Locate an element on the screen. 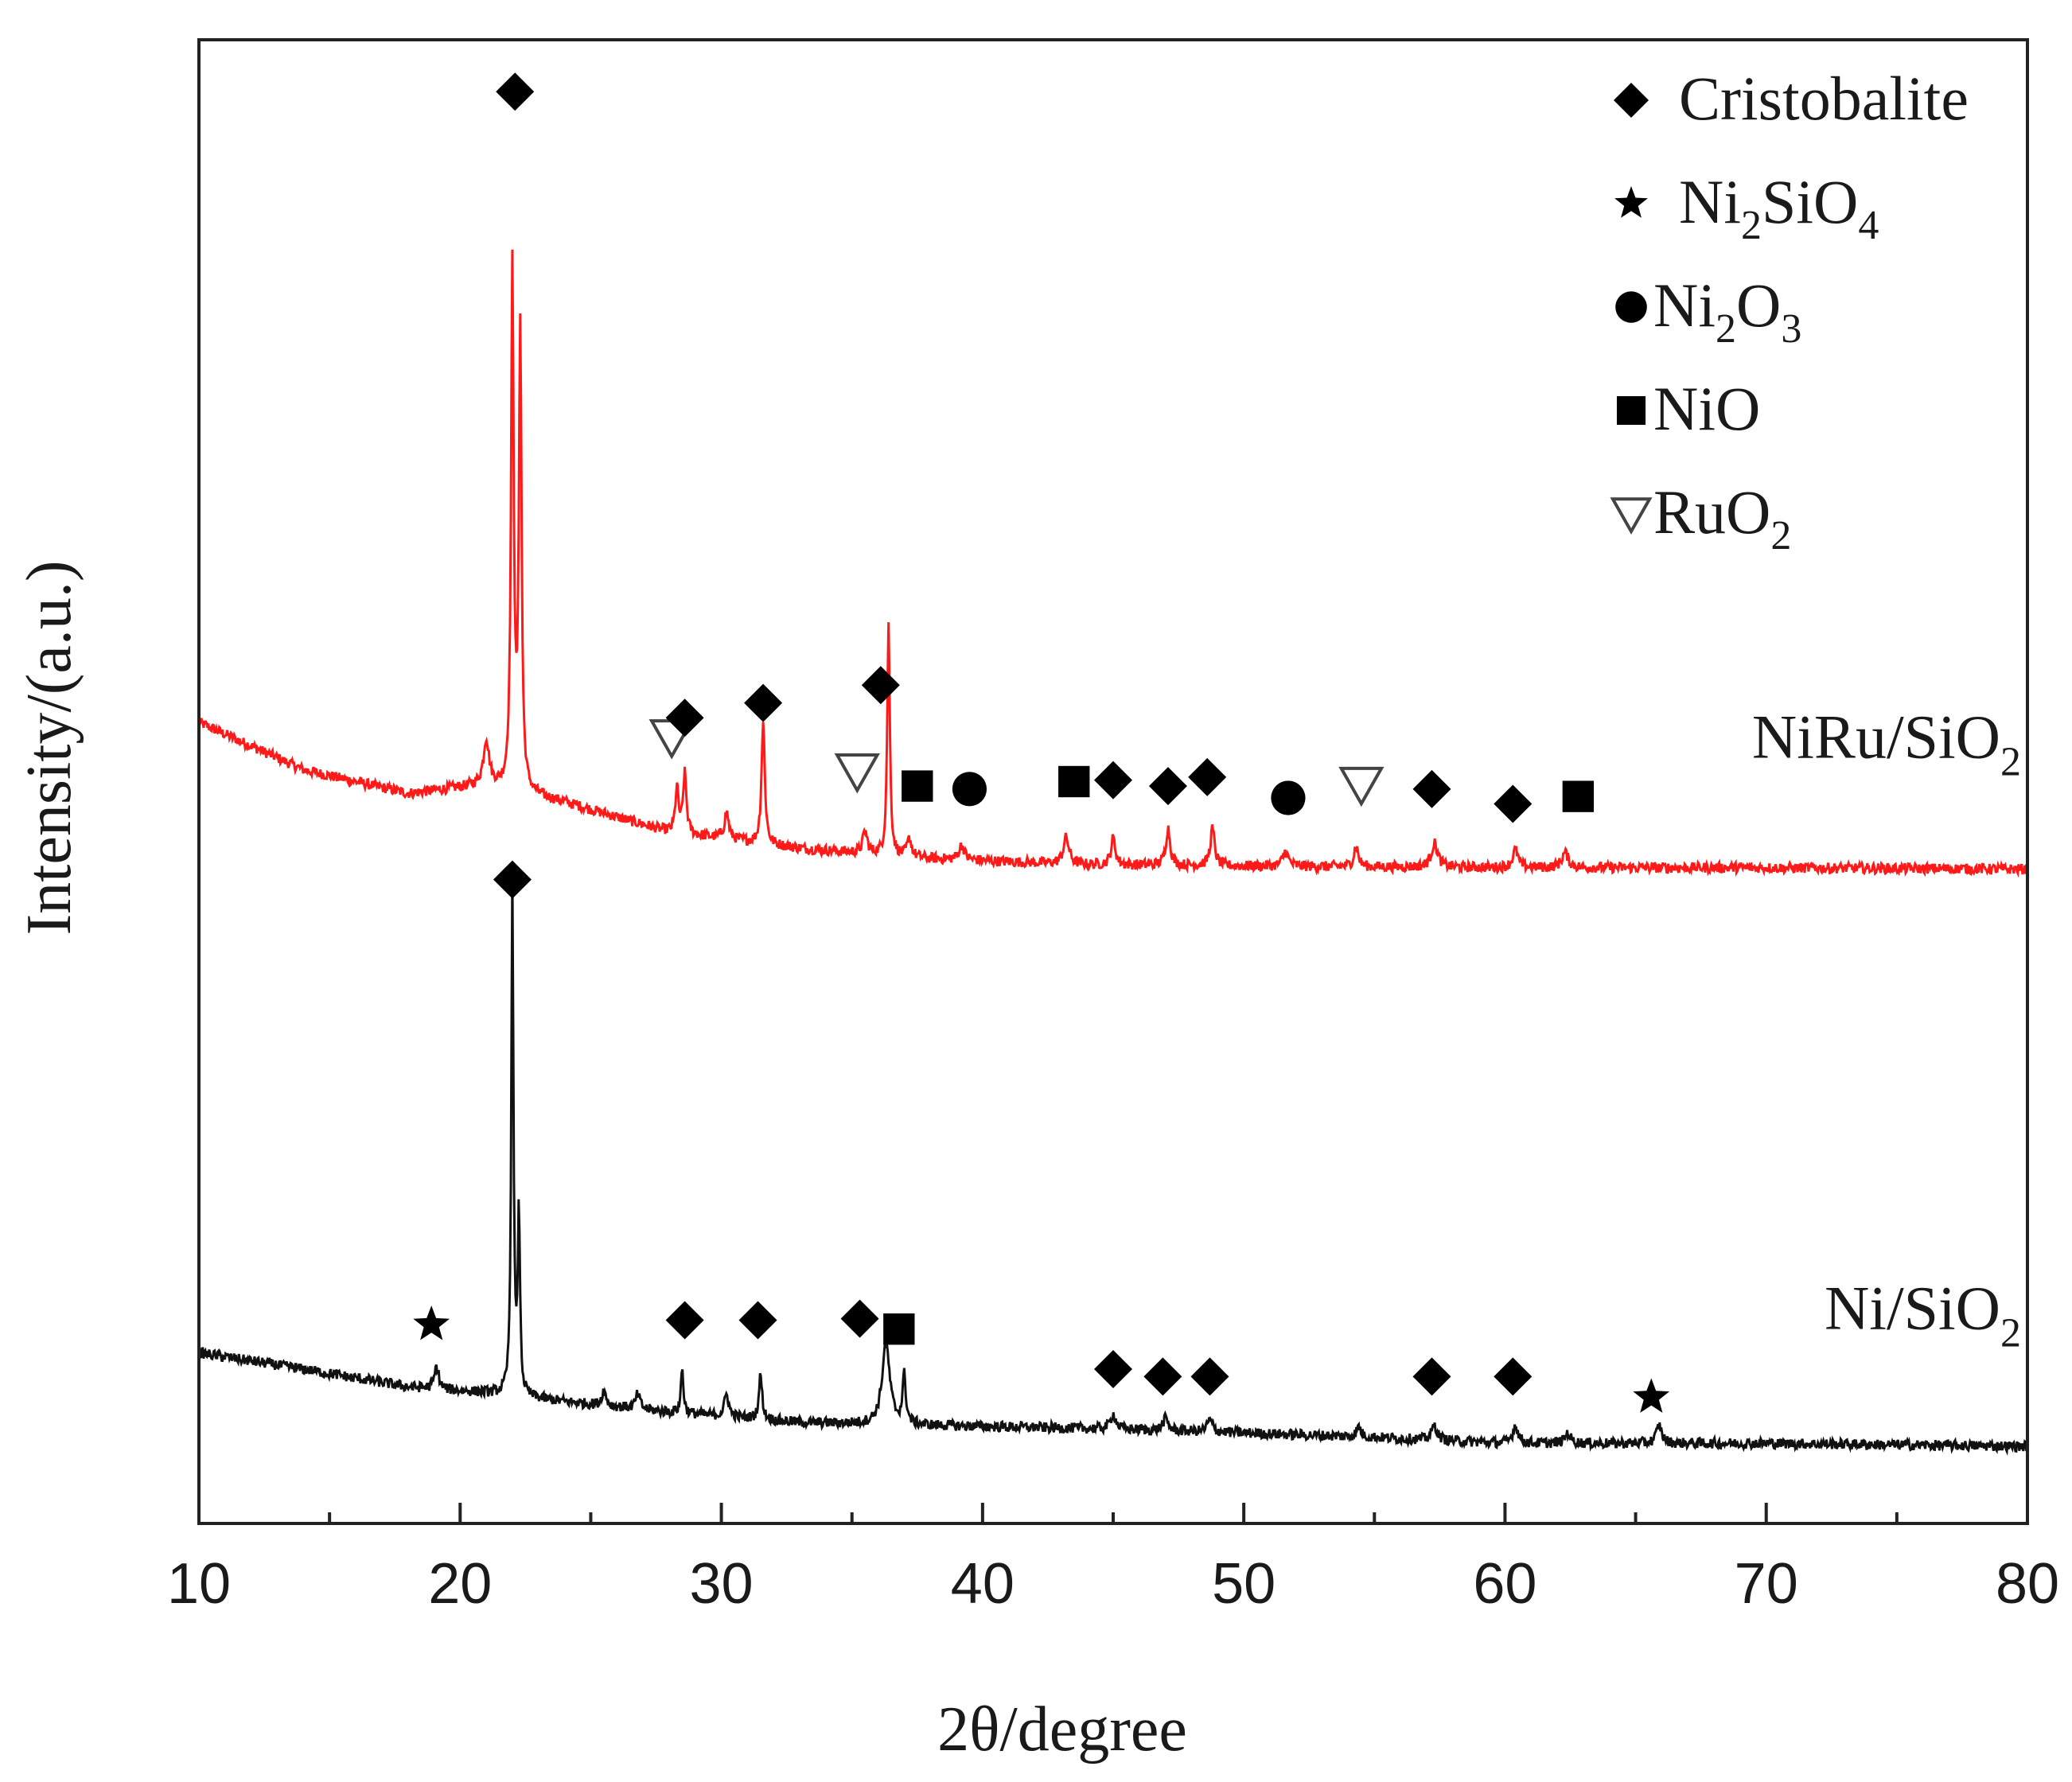 The height and width of the screenshot is (1782, 2072). series-label: NiRu/SiO2 is located at coordinates (1886, 743).